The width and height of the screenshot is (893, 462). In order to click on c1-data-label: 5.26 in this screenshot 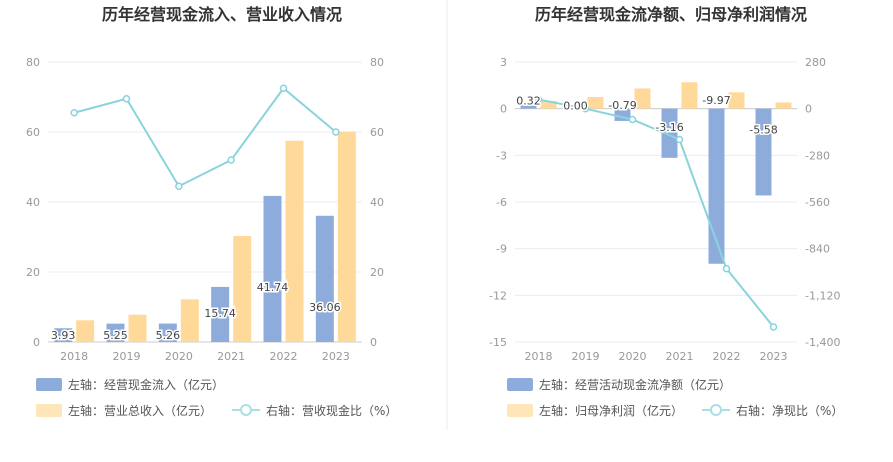, I will do `click(168, 335)`.